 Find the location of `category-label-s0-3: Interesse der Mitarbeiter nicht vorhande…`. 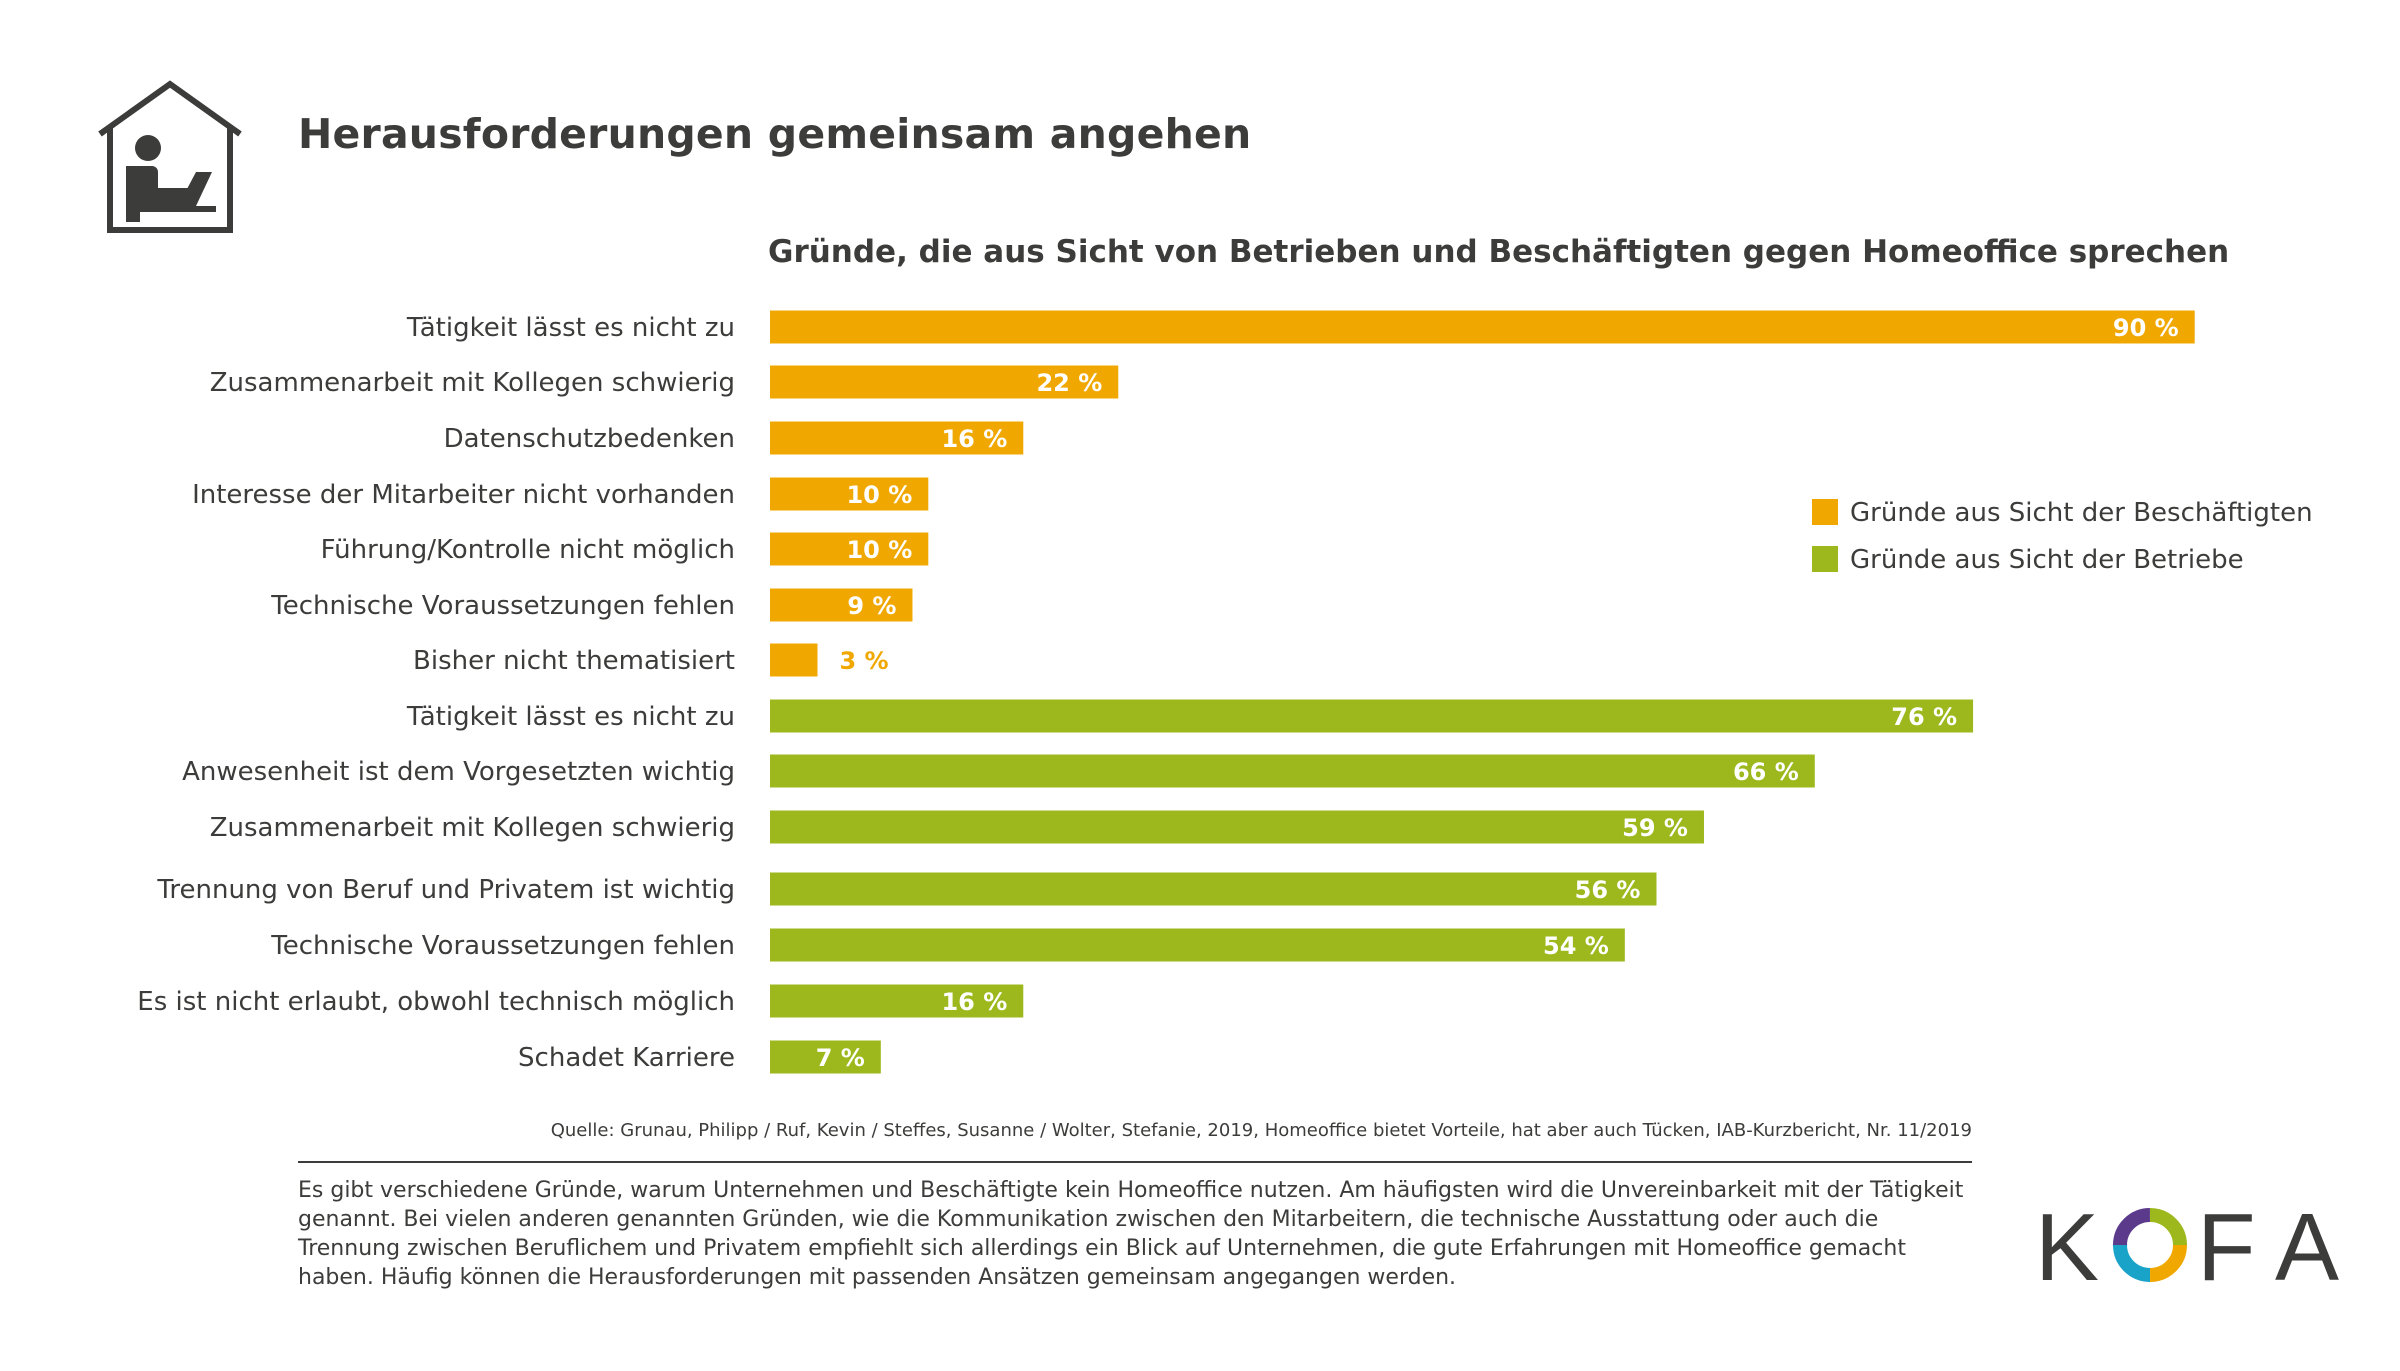

category-label-s0-3: Interesse der Mitarbeiter nicht vorhande… is located at coordinates (463, 495).